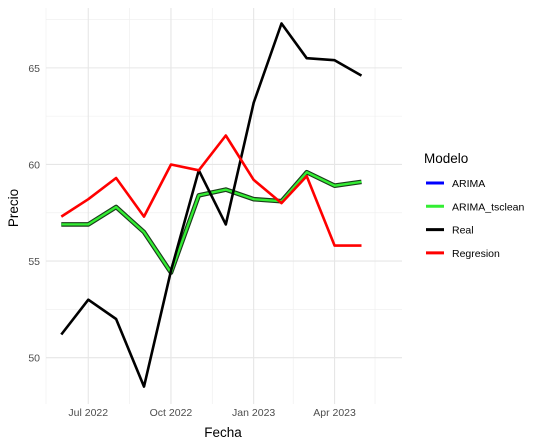 The image size is (549, 447). What do you see at coordinates (446, 158) in the screenshot?
I see `legend-title: Modelo` at bounding box center [446, 158].